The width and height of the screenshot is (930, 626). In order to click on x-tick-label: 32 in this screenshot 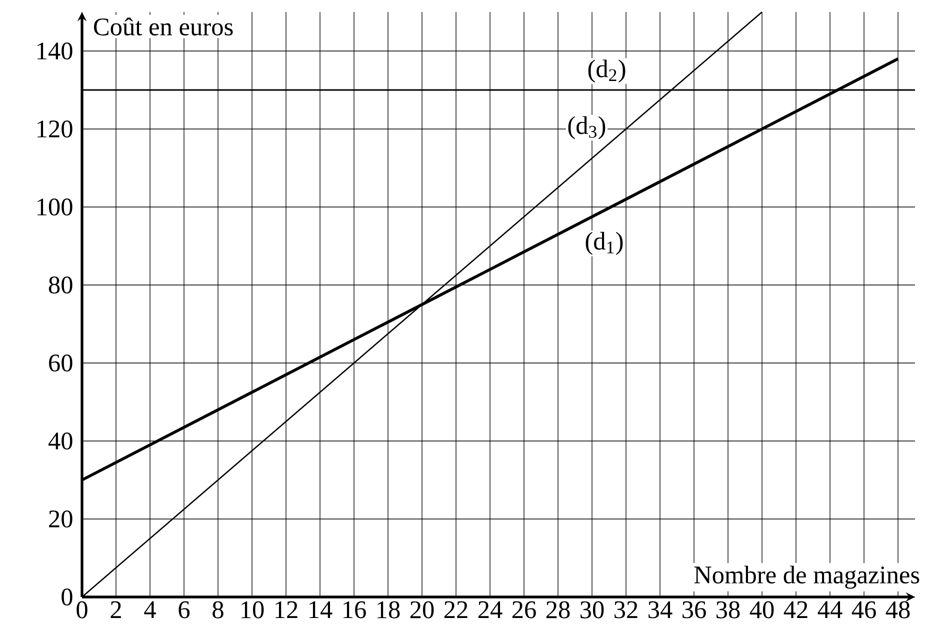, I will do `click(626, 609)`.